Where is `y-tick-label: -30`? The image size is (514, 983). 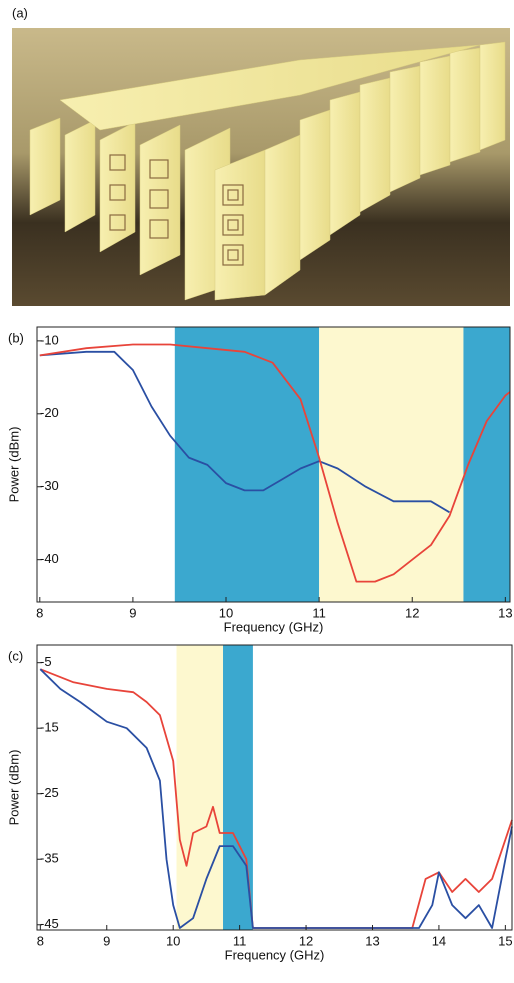
y-tick-label: -30 is located at coordinates (49, 485).